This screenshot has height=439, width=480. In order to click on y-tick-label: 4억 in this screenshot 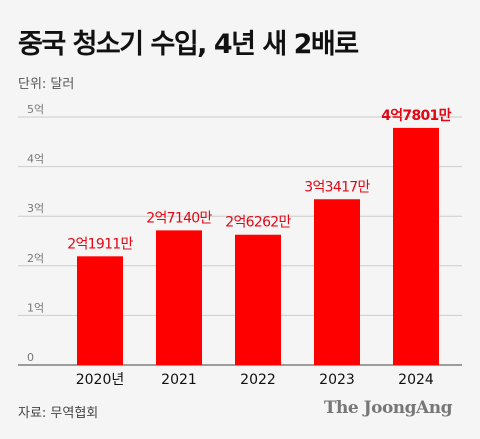, I will do `click(35, 159)`.